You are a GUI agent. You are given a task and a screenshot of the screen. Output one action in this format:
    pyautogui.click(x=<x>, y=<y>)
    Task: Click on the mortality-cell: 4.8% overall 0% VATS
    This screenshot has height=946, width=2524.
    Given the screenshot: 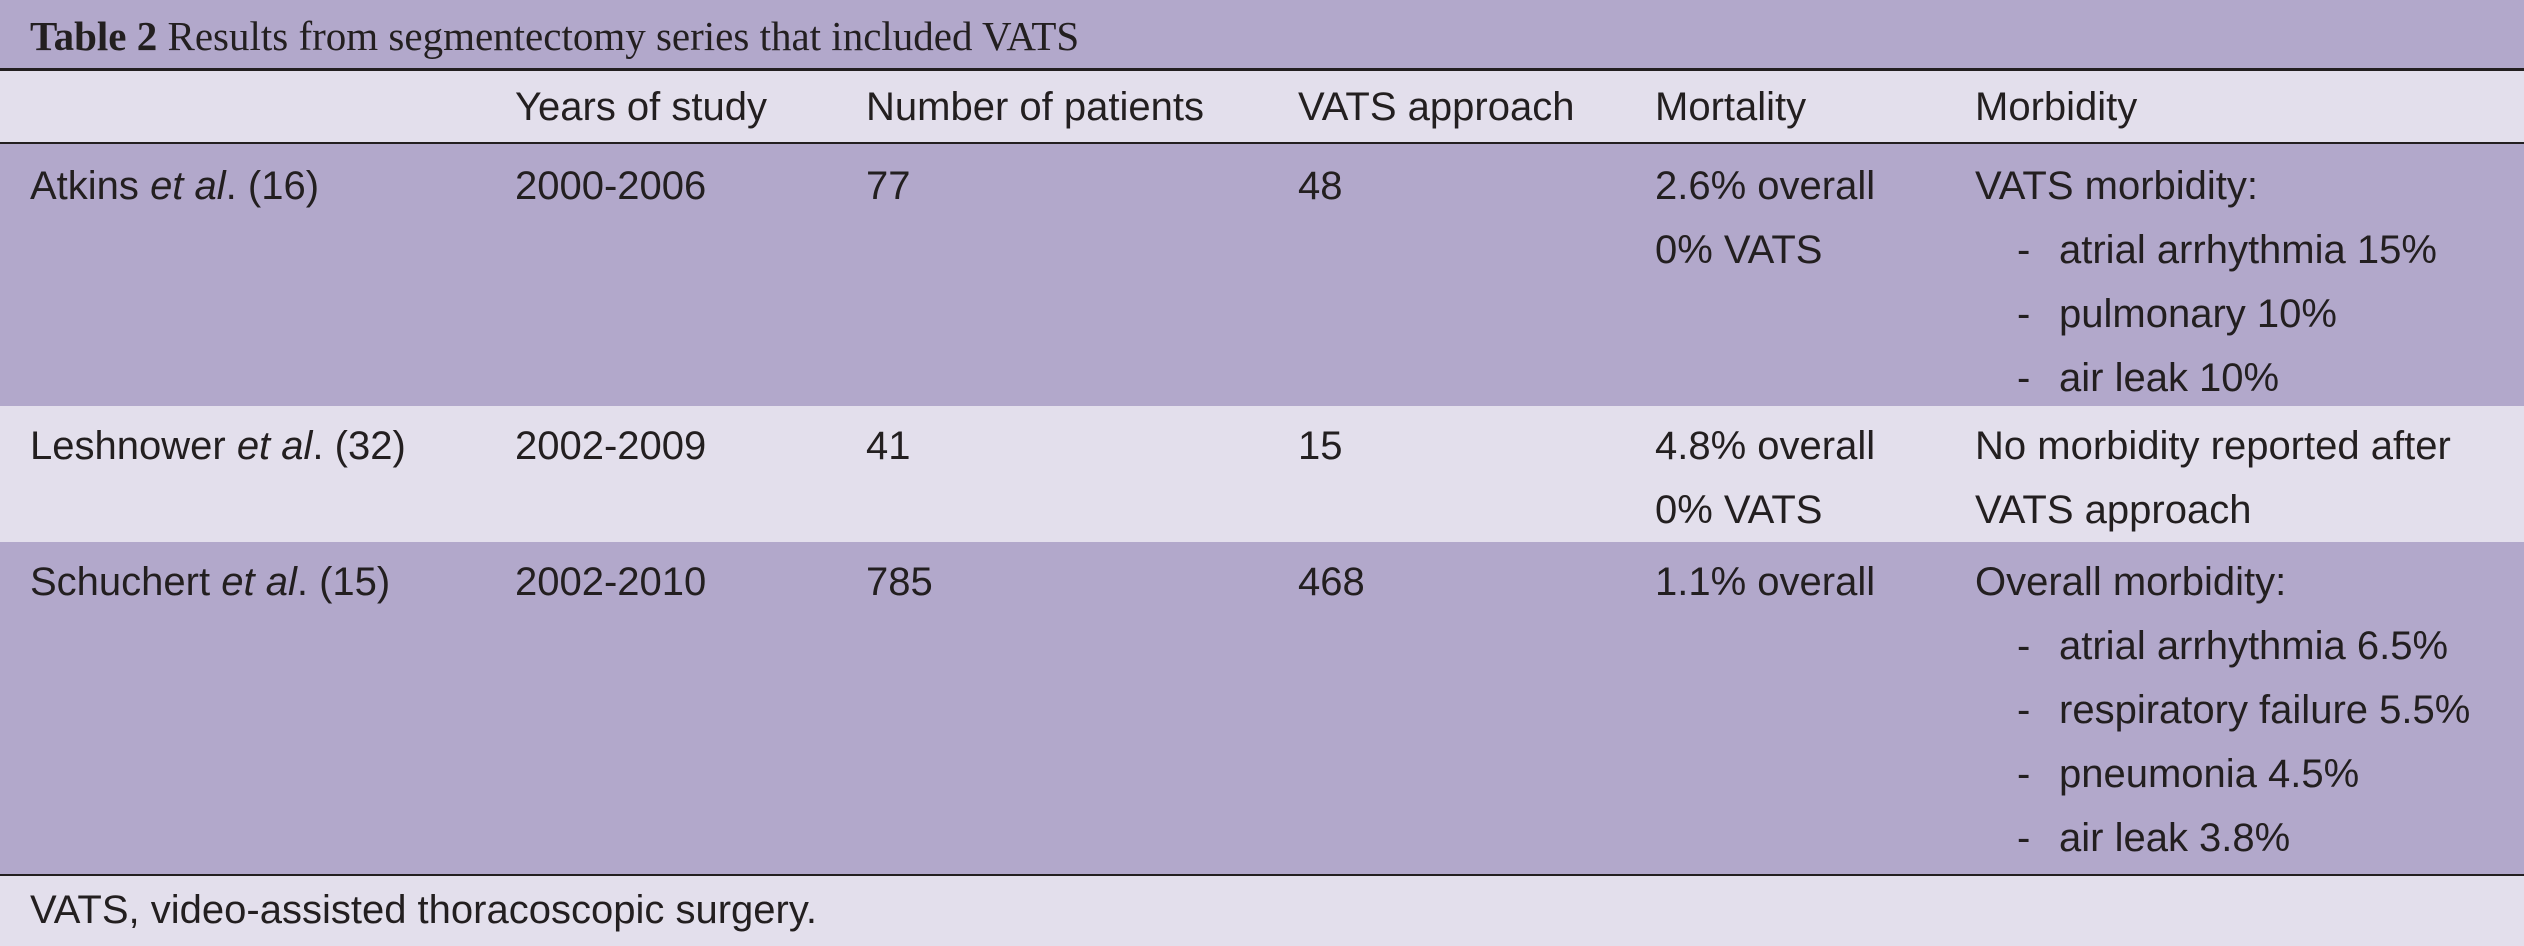 What is the action you would take?
    pyautogui.click(x=1765, y=478)
    